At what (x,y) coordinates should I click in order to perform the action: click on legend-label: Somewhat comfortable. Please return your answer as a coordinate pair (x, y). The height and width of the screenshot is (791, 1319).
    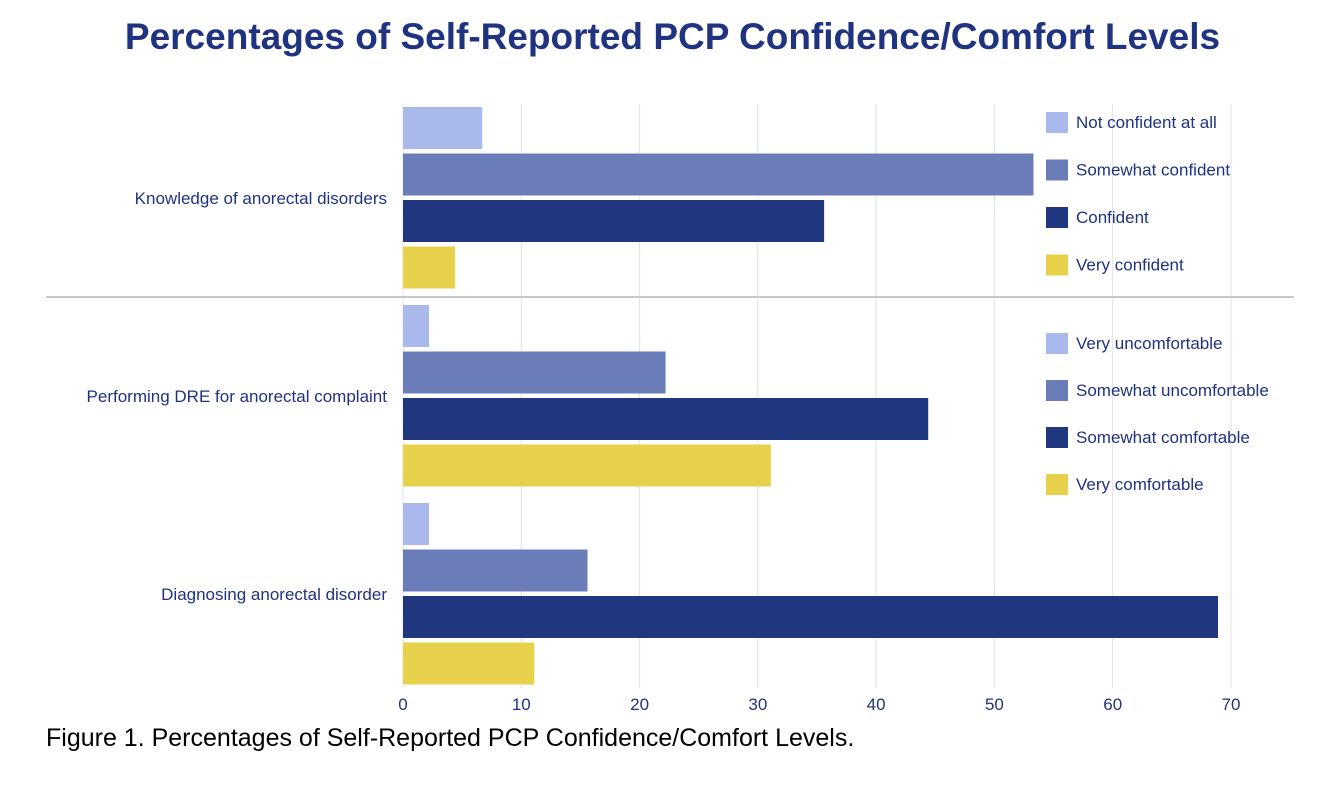
    Looking at the image, I should click on (1163, 437).